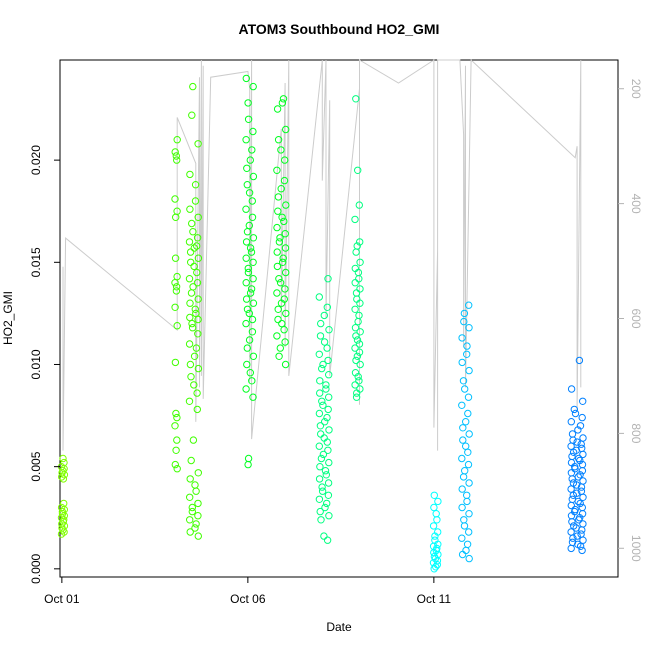  I want to click on x-axis-label: Date, so click(339, 627).